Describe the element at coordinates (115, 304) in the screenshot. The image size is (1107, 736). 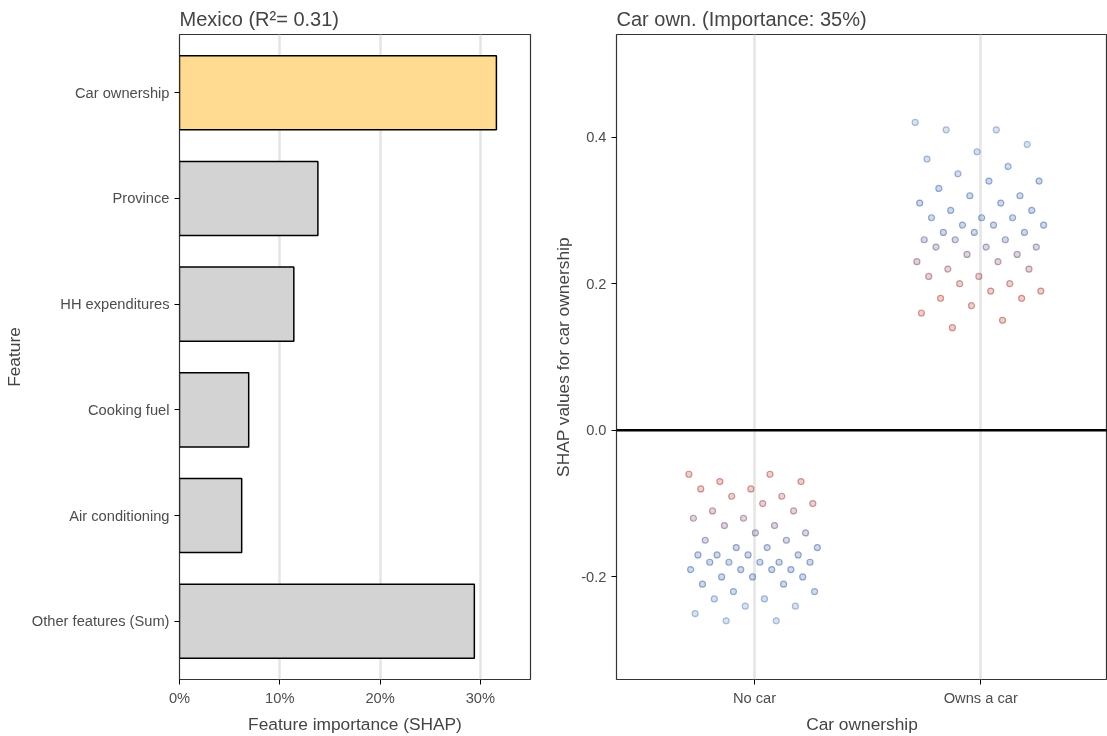
I see `y-tick-label: HH expenditures` at that location.